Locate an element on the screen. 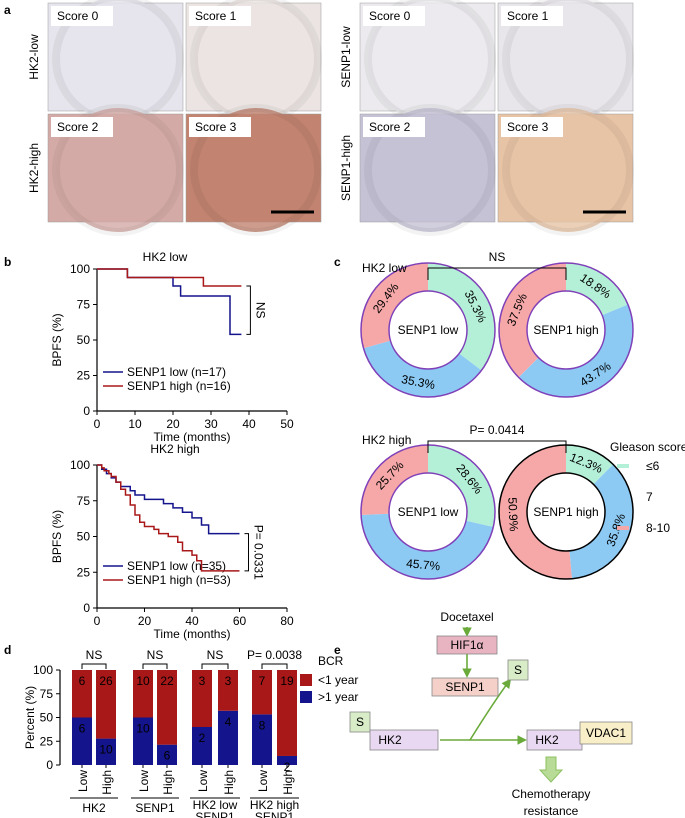 This screenshot has width=685, height=818. row-label: SENP1-low is located at coordinates (346, 57).